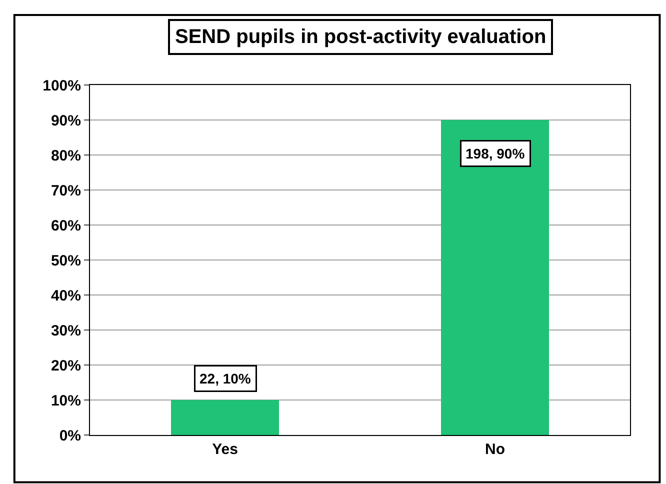 This screenshot has height=484, width=666. What do you see at coordinates (65, 295) in the screenshot?
I see `y-tick-label: 40%` at bounding box center [65, 295].